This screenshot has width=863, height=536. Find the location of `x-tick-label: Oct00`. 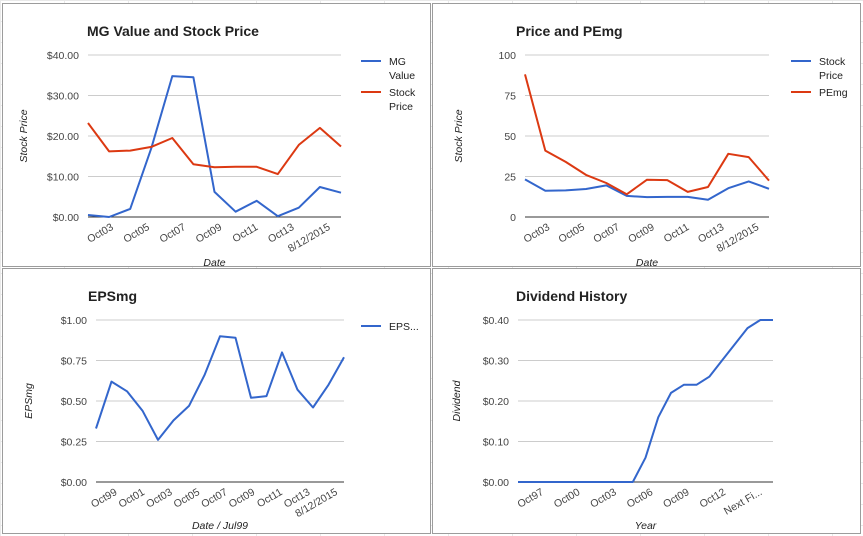

x-tick-label: Oct00 is located at coordinates (567, 498).